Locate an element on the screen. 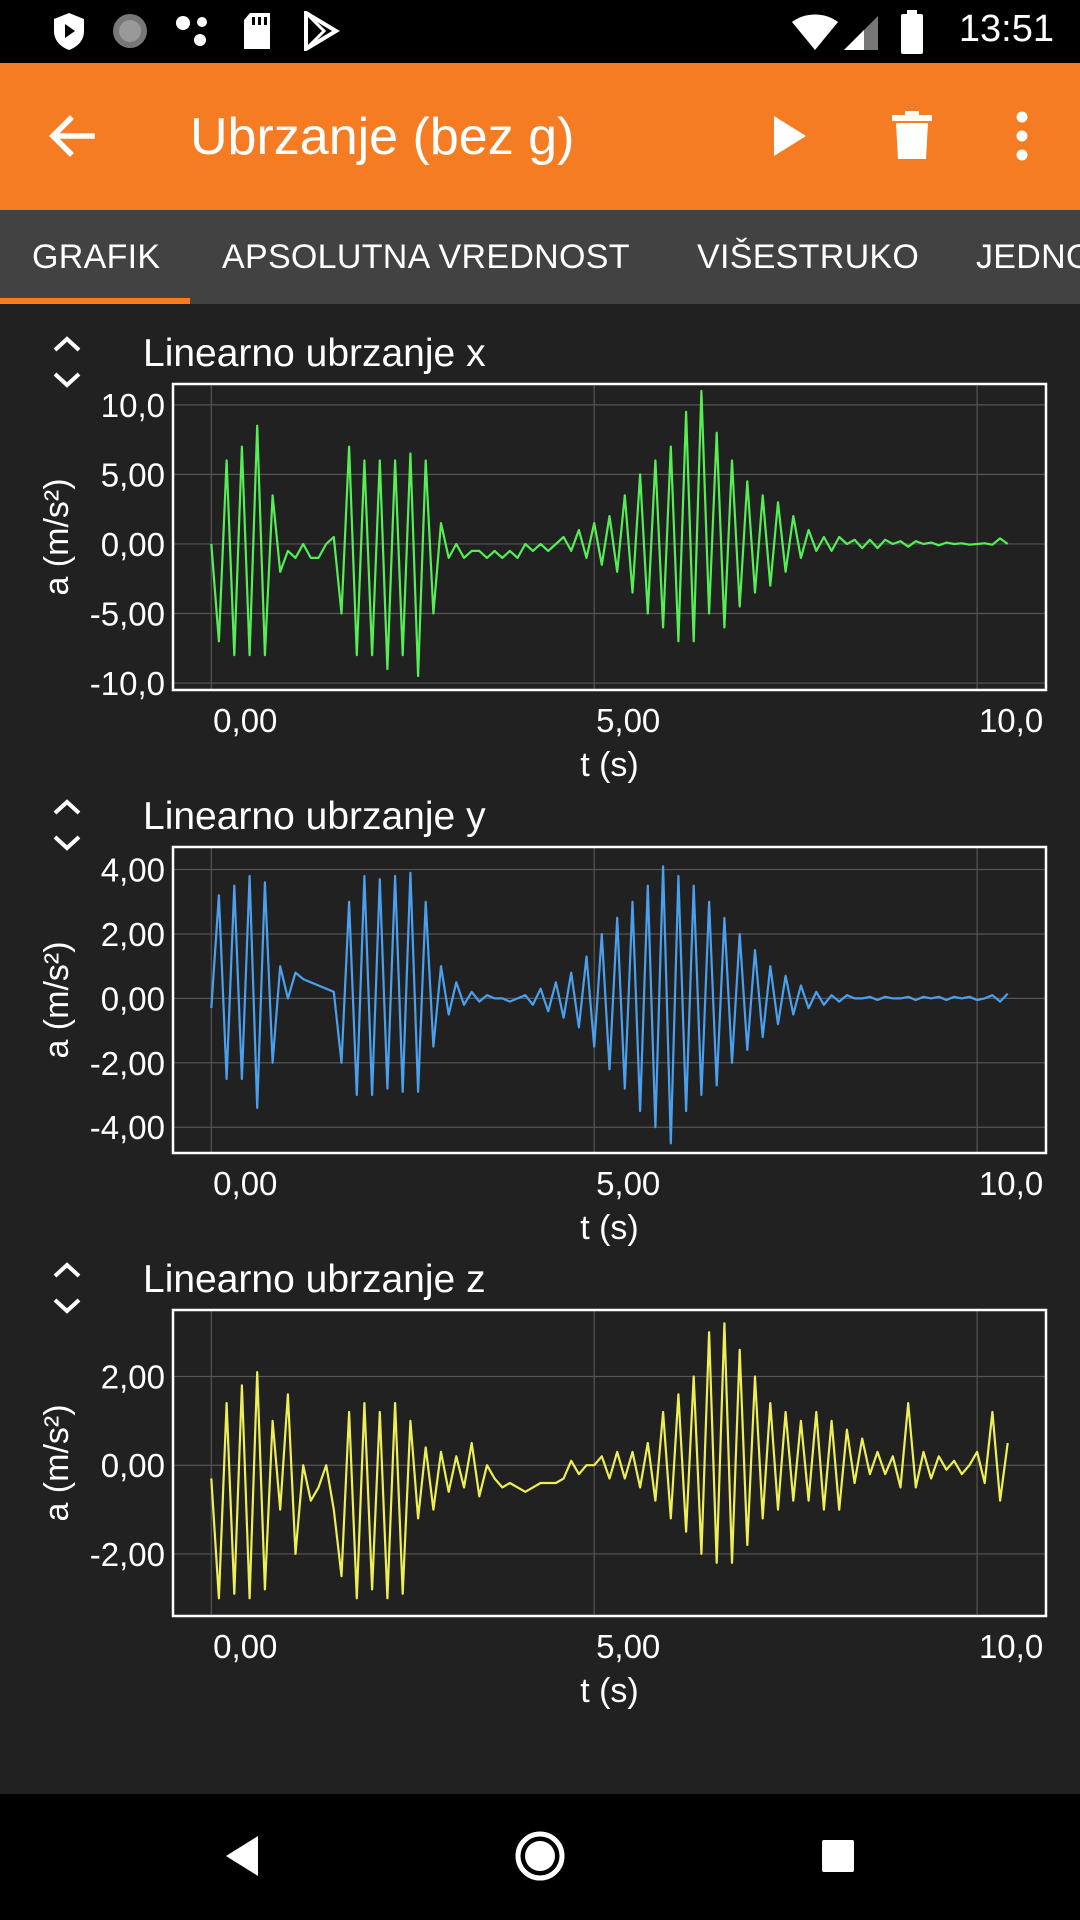 Image resolution: width=1080 pixels, height=1920 pixels. y-tick-label: 5,00 is located at coordinates (133, 474).